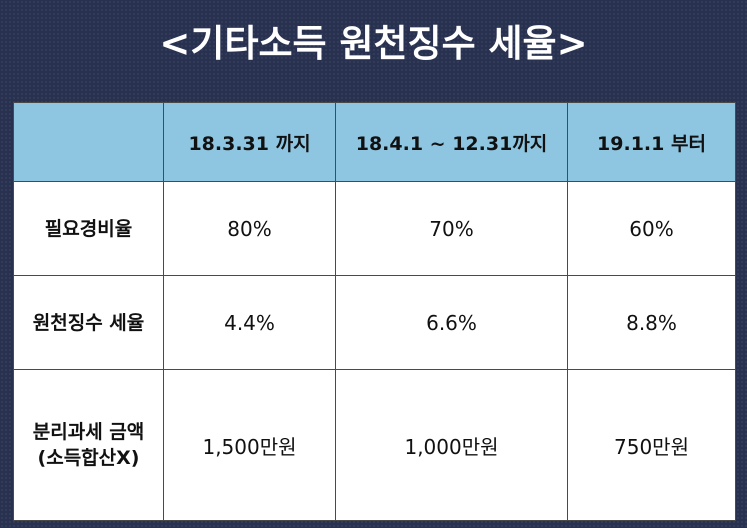  Describe the element at coordinates (249, 228) in the screenshot. I see `table-cell: 80%` at that location.